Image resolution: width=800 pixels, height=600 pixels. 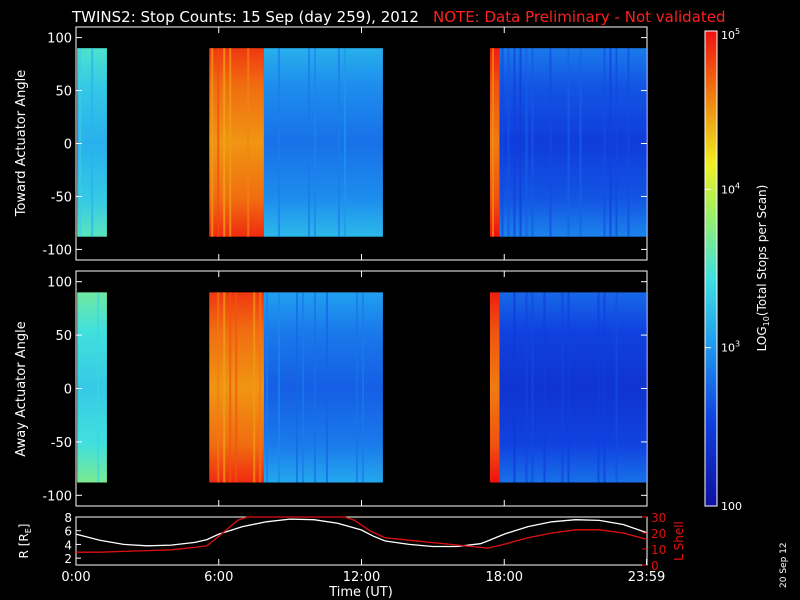 I want to click on time-x-tick-label: 0:00, so click(x=75, y=577).